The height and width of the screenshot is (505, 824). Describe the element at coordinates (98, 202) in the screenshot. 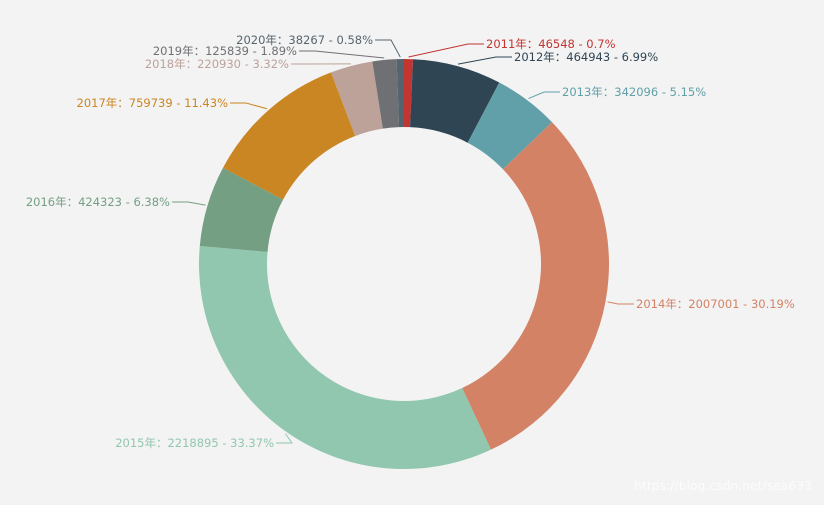

I see `slice-label-2016: 2016年：424323 - 6.38%` at that location.